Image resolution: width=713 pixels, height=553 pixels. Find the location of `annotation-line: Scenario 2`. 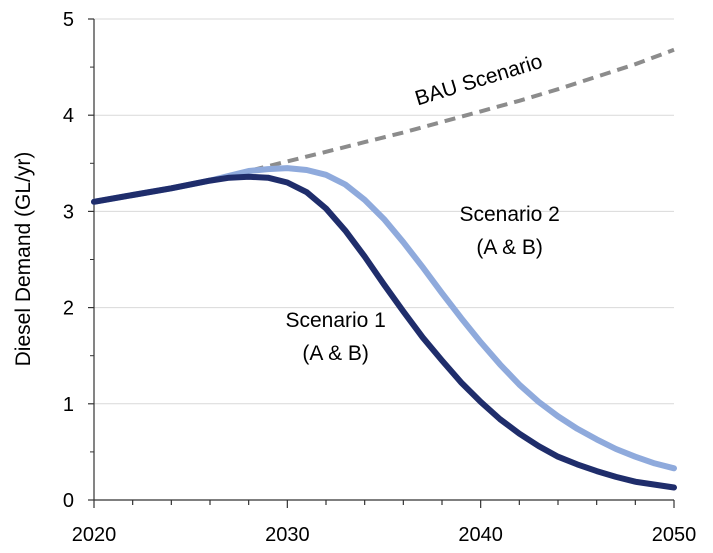

annotation-line: Scenario 2 is located at coordinates (509, 214).